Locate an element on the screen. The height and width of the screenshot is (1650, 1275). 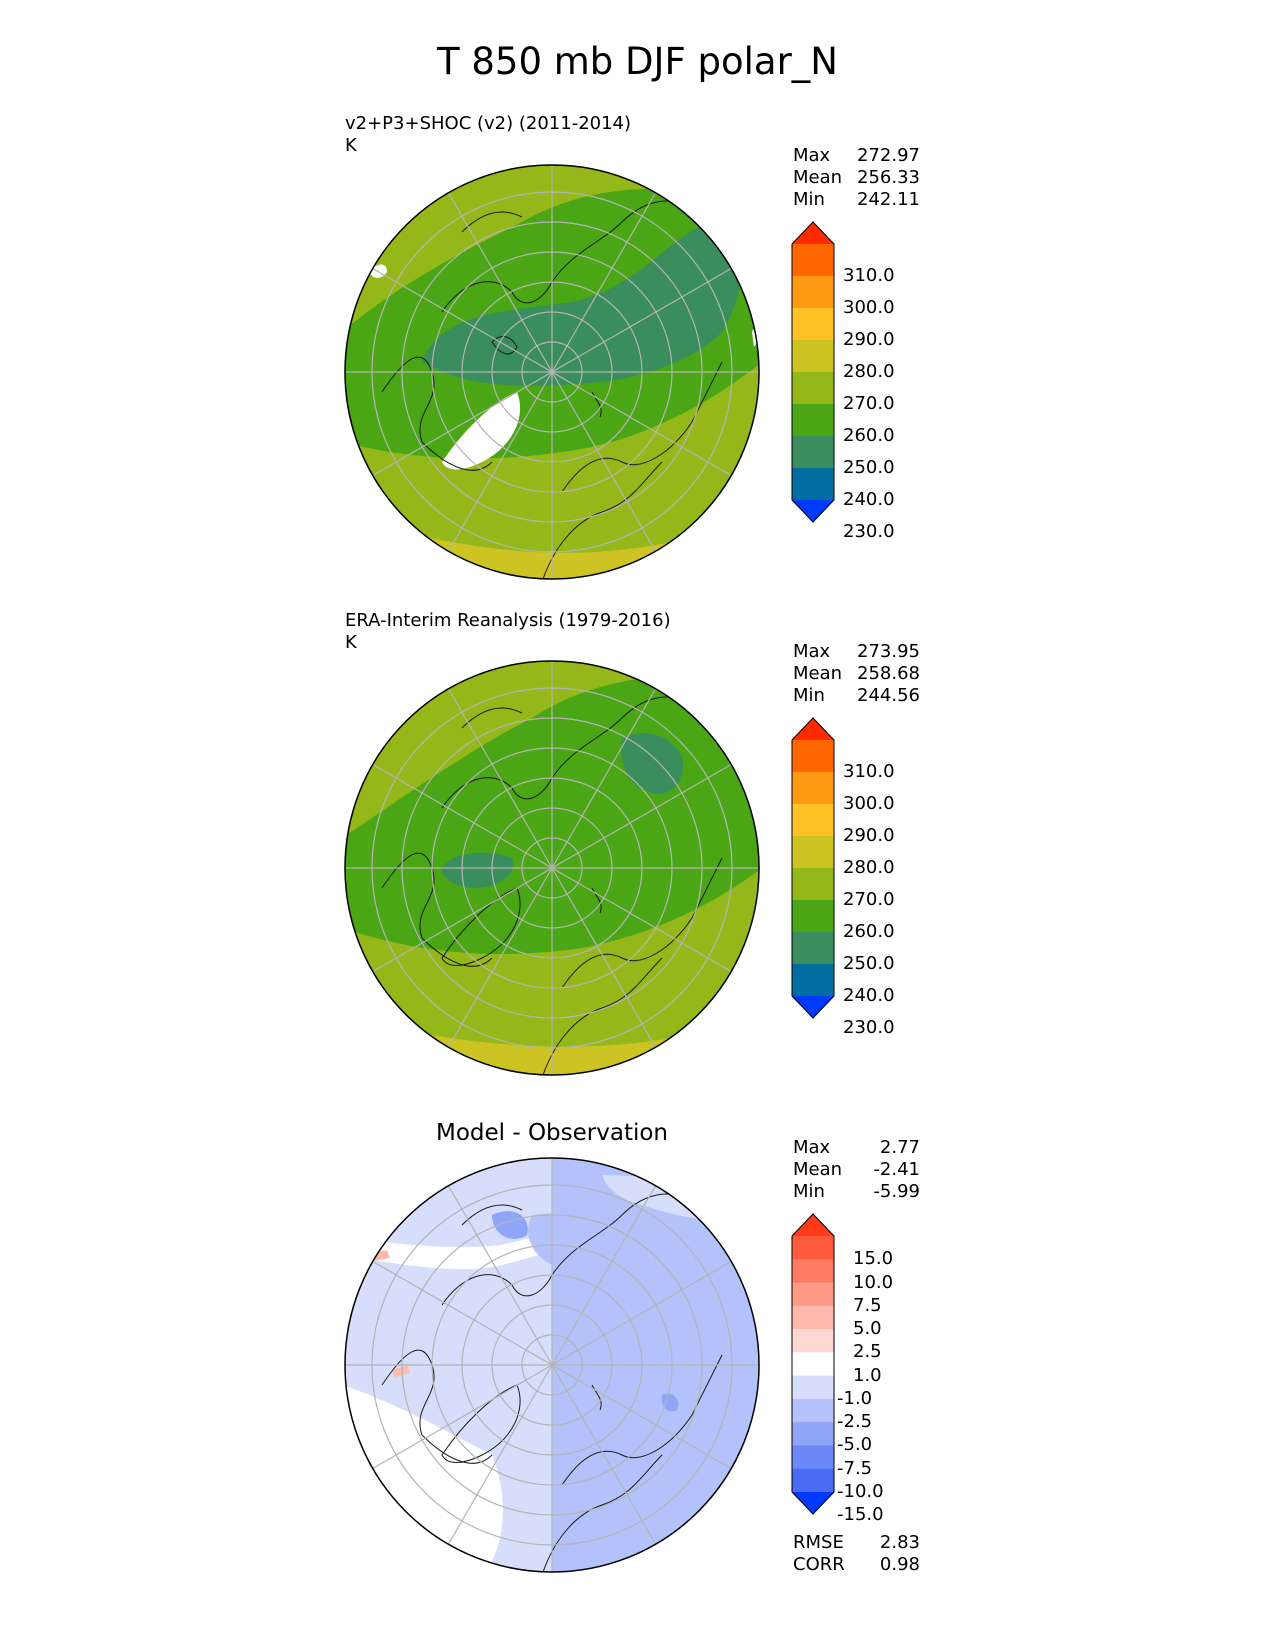
metrics-difference: RMSE 2.83 CORR 0.98 is located at coordinates (856, 1554).